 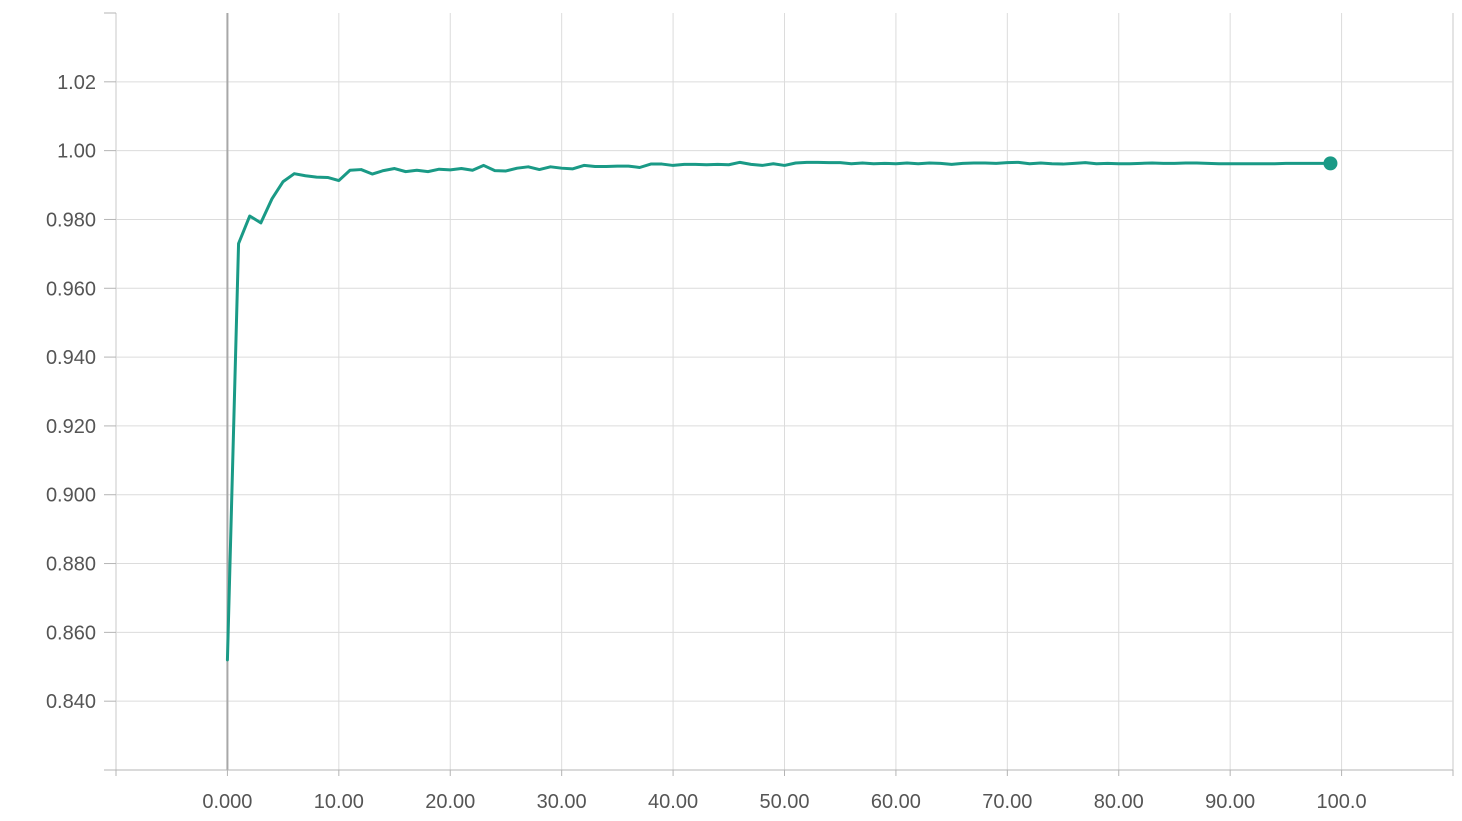 What do you see at coordinates (896, 802) in the screenshot?
I see `x-tick-label-6: 60.00` at bounding box center [896, 802].